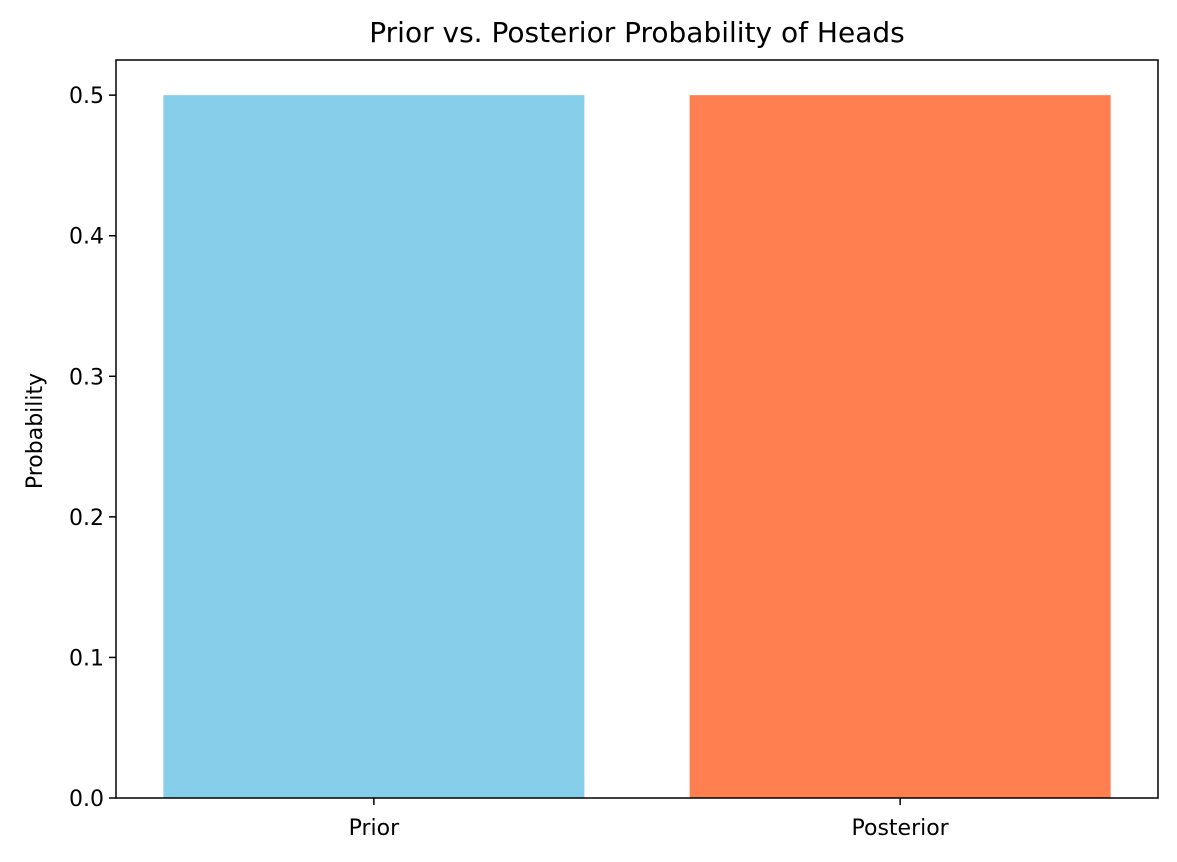 Image resolution: width=1177 pixels, height=862 pixels. What do you see at coordinates (92, 448) in the screenshot?
I see `y-axis: 0.0 0.1 0.2 0.3 0.4 0.5` at bounding box center [92, 448].